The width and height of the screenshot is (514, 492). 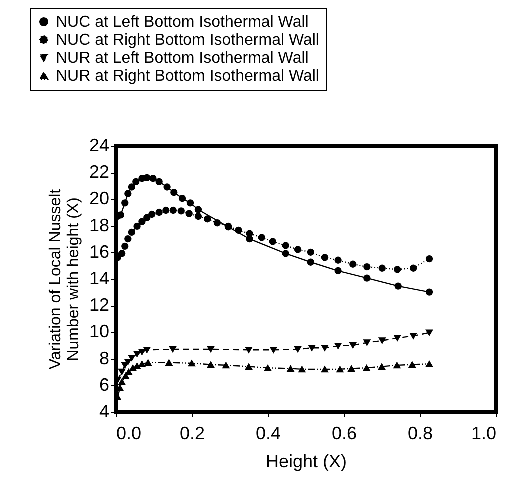 What do you see at coordinates (64, 279) in the screenshot?
I see `y-axis-title: Variation of Local Nusselt Number with height (X)` at bounding box center [64, 279].